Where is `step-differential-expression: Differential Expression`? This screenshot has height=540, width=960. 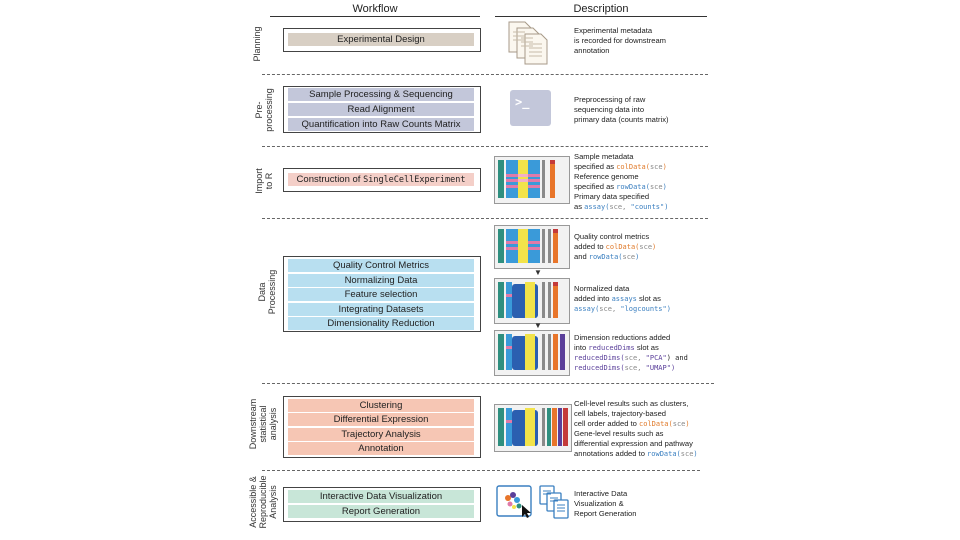 step-differential-expression: Differential Expression is located at coordinates (381, 419).